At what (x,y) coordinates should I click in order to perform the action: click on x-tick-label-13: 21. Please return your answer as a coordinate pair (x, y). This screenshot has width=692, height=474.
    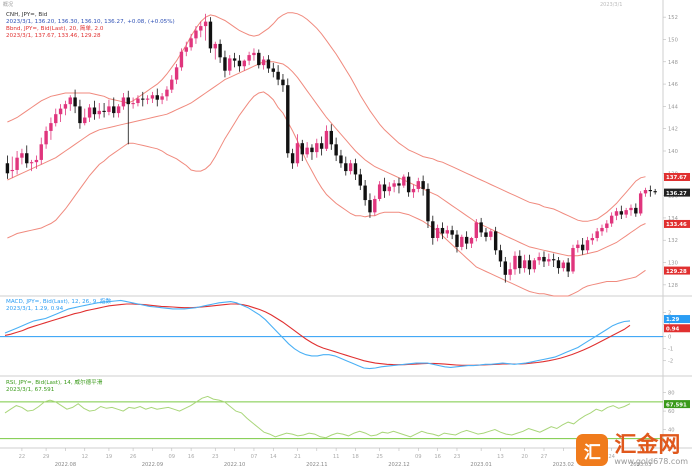
    Looking at the image, I should click on (297, 457).